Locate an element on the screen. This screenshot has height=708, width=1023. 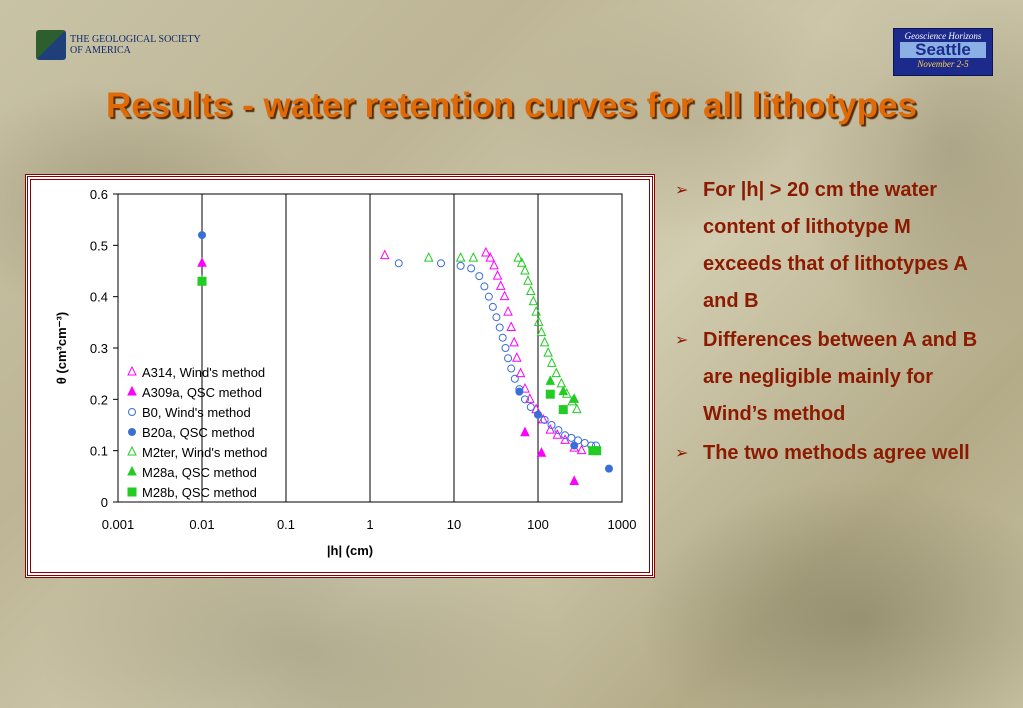
gsa-logo: THE GEOLOGICAL SOCIETY OF AMERICA is located at coordinates (118, 45).